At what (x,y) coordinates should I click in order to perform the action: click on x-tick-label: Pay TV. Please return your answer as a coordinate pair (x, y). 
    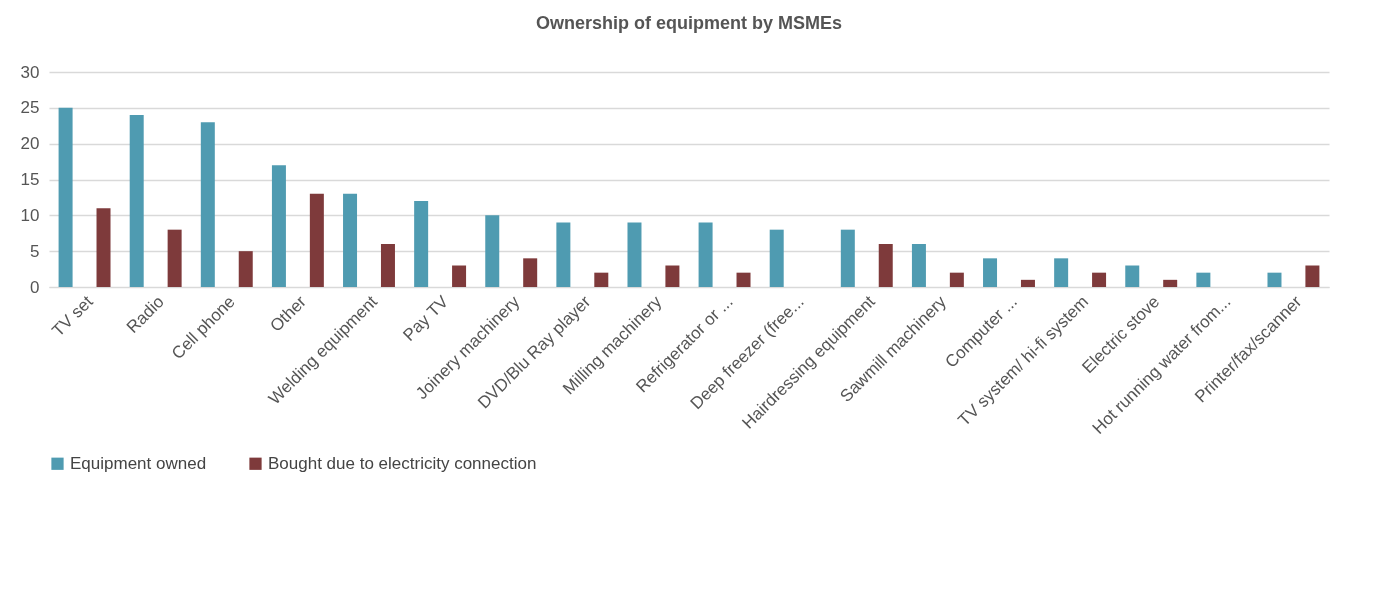
    Looking at the image, I should click on (426, 318).